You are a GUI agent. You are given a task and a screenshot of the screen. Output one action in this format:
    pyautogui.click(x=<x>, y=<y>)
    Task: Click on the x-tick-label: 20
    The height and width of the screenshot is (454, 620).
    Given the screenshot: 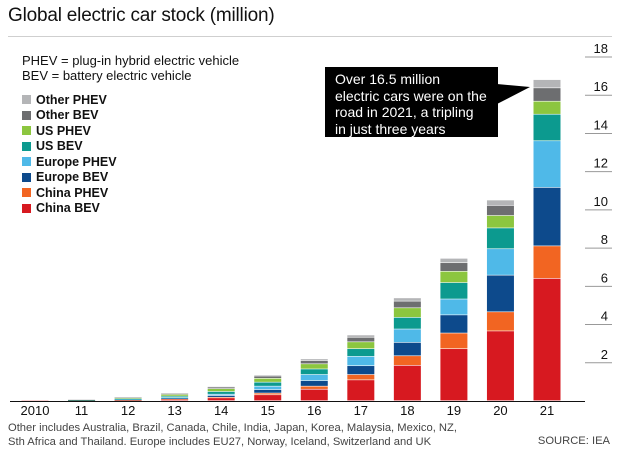 What is the action you would take?
    pyautogui.click(x=500, y=410)
    